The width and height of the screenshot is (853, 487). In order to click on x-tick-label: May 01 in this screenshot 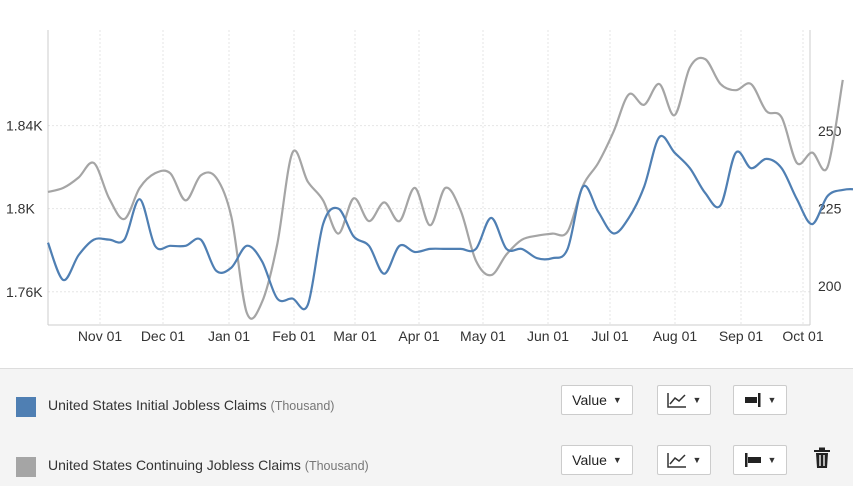, I will do `click(483, 336)`.